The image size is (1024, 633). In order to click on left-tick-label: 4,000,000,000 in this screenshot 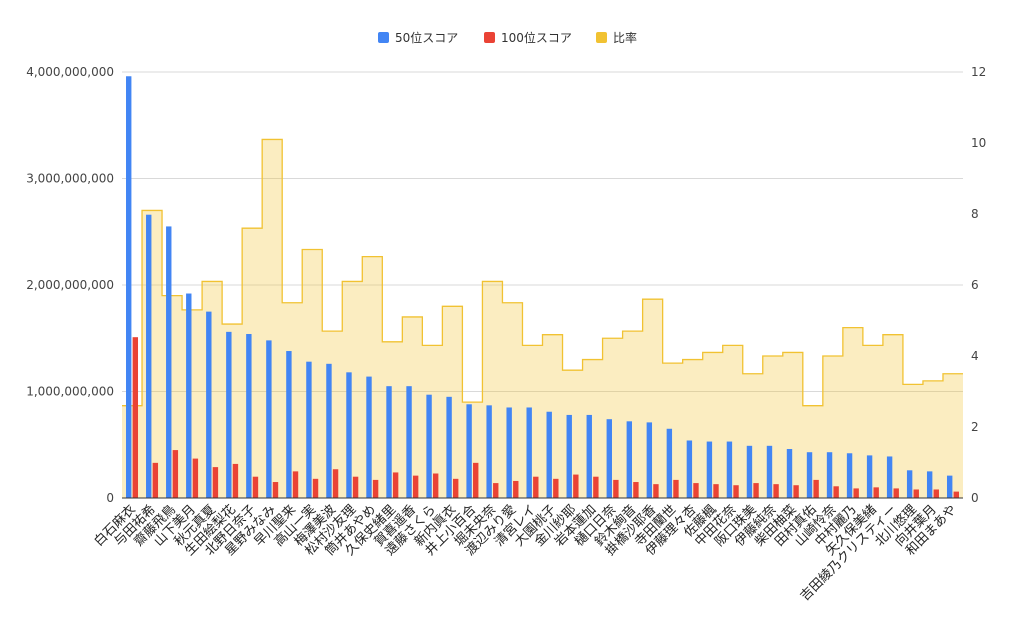, I will do `click(70, 72)`.